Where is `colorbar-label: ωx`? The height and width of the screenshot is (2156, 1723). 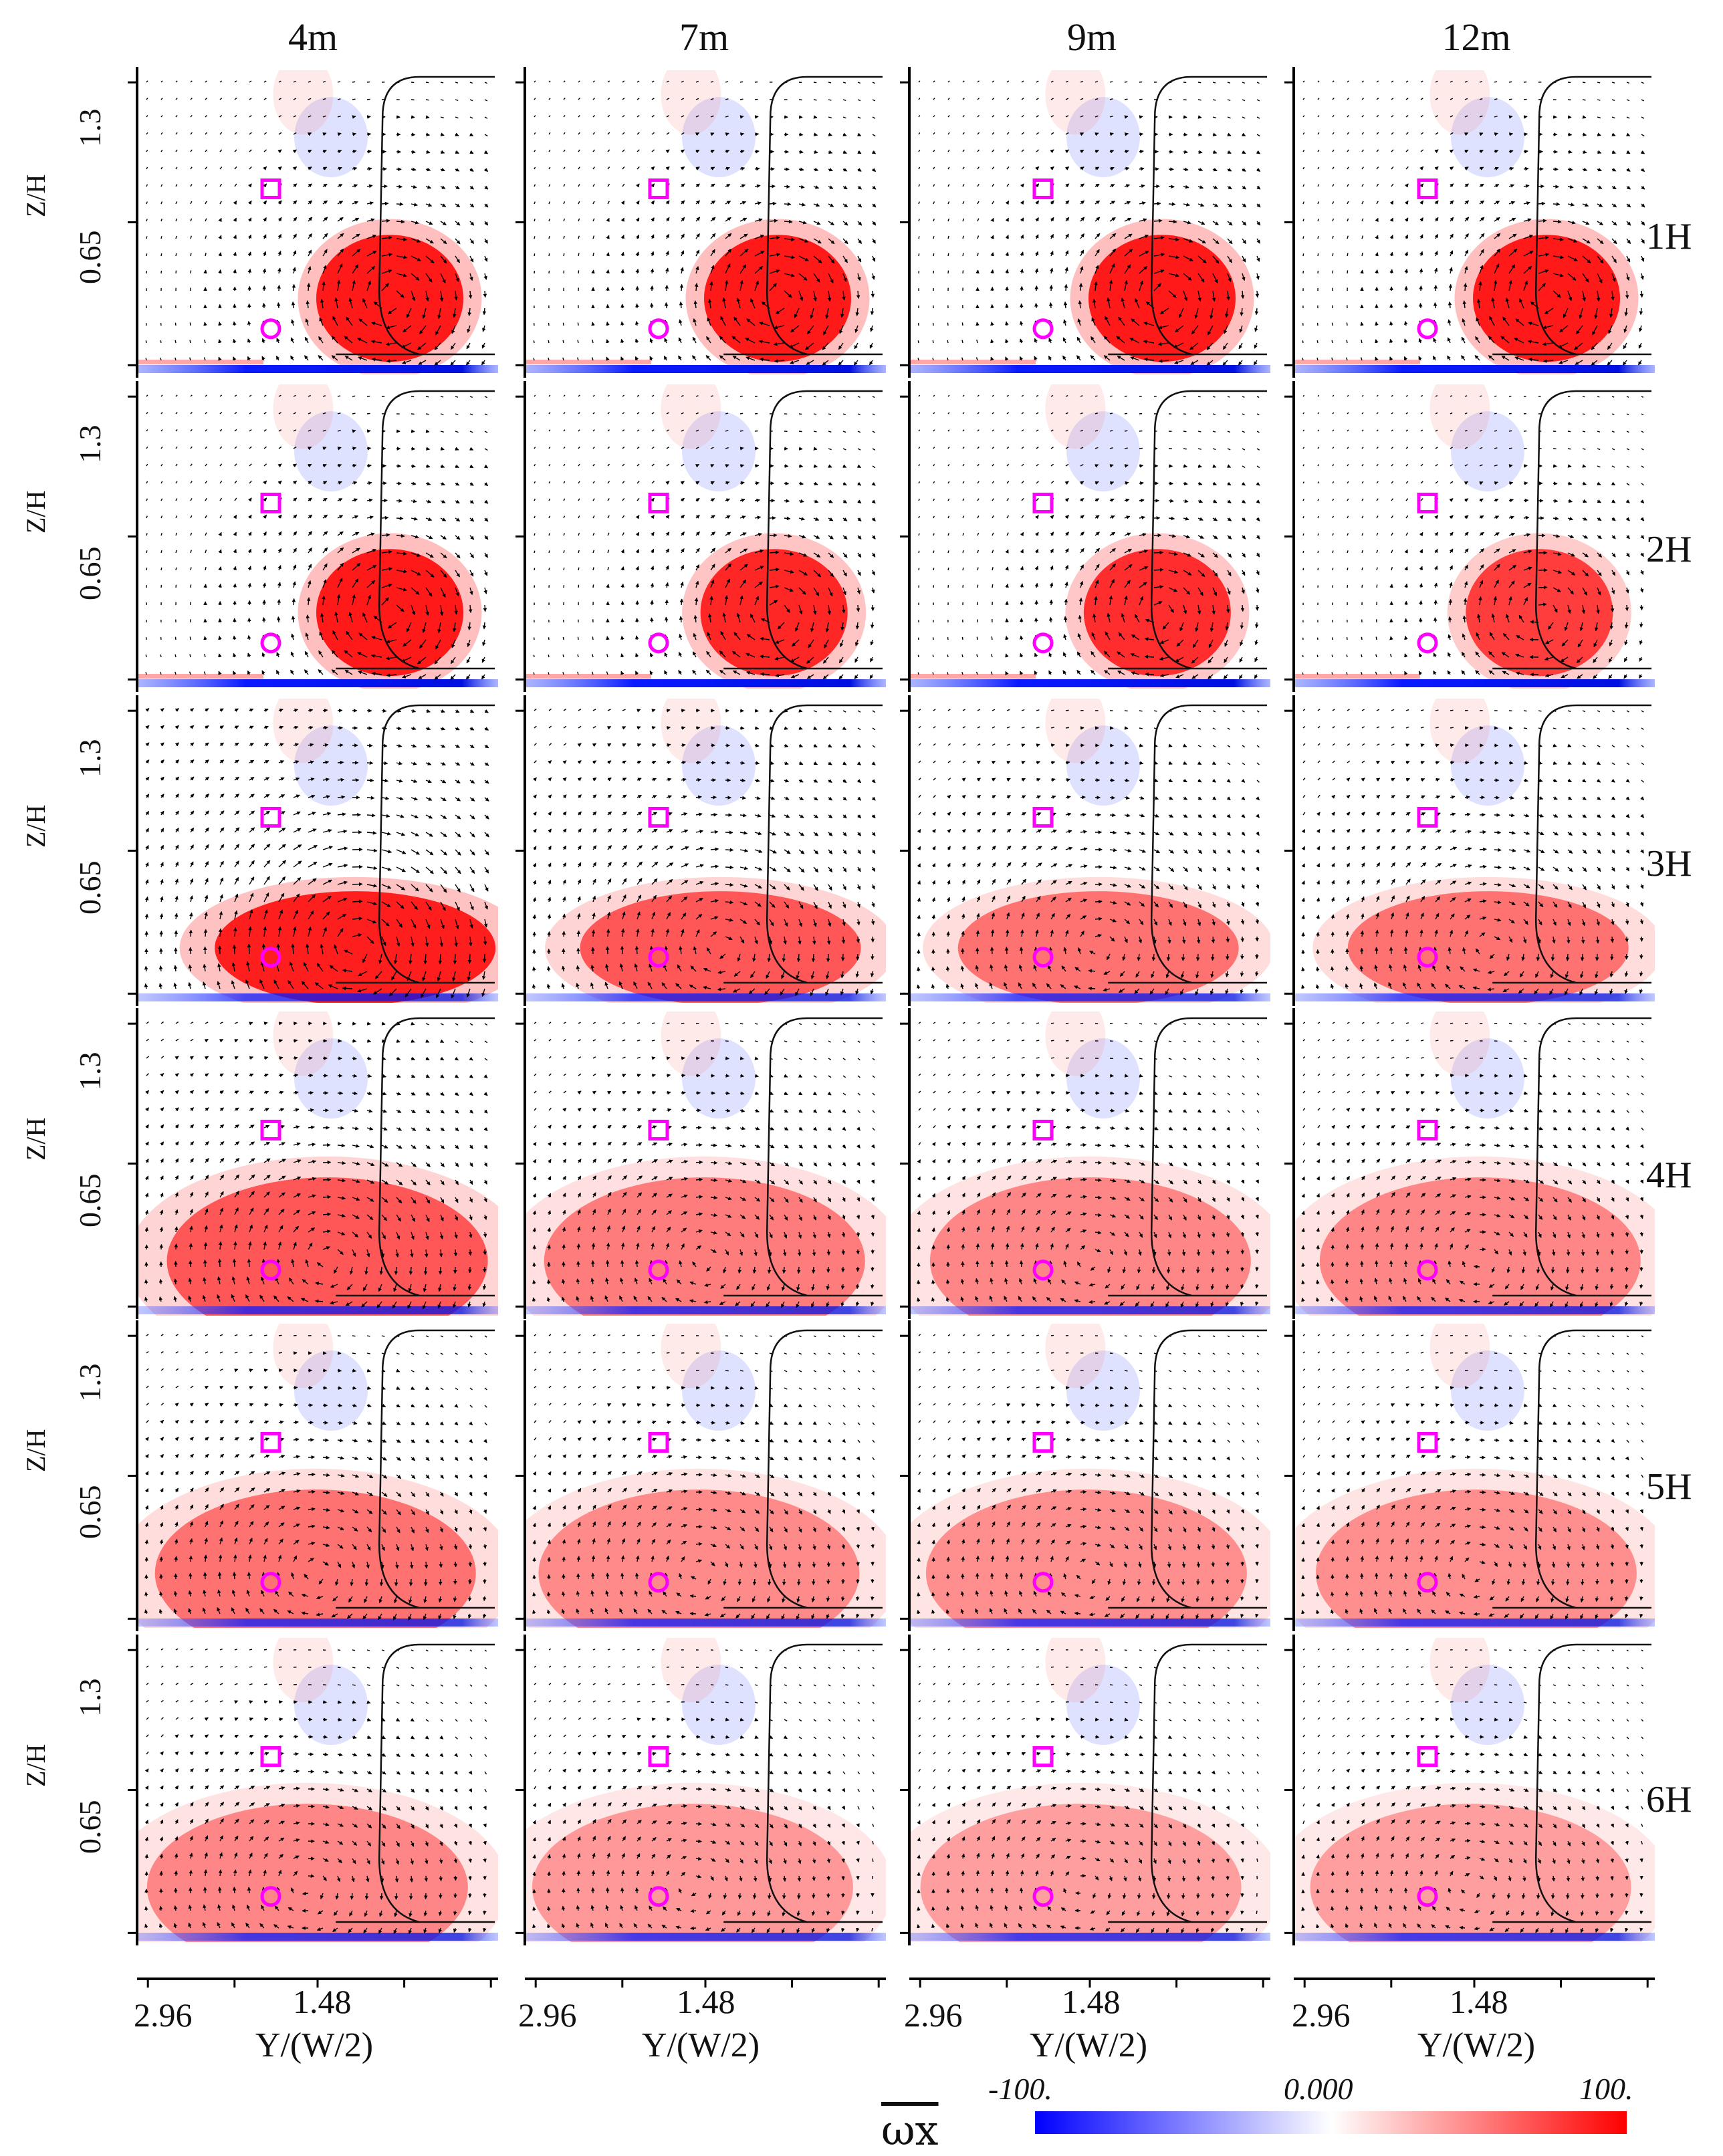
colorbar-label: ωx is located at coordinates (910, 2130).